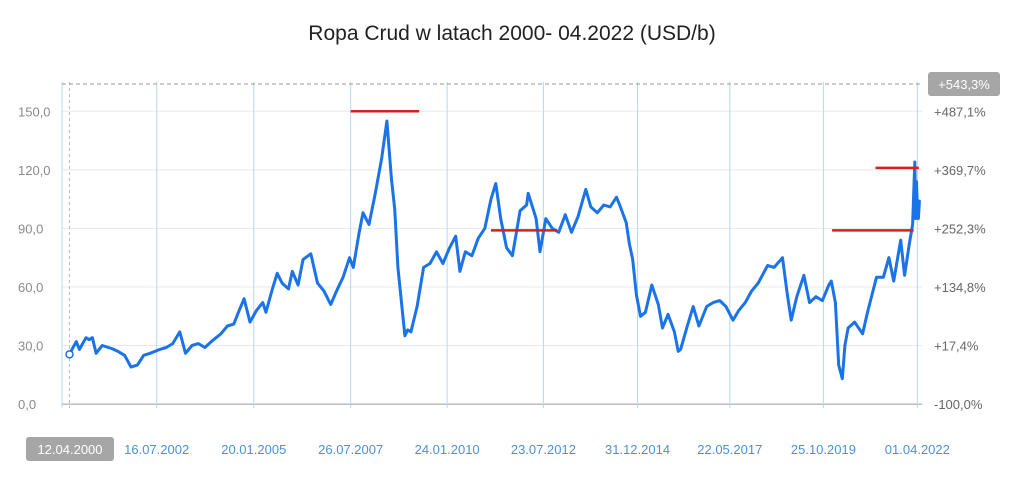  Describe the element at coordinates (917, 449) in the screenshot. I see `x-tick-label: 01.04.2022` at that location.